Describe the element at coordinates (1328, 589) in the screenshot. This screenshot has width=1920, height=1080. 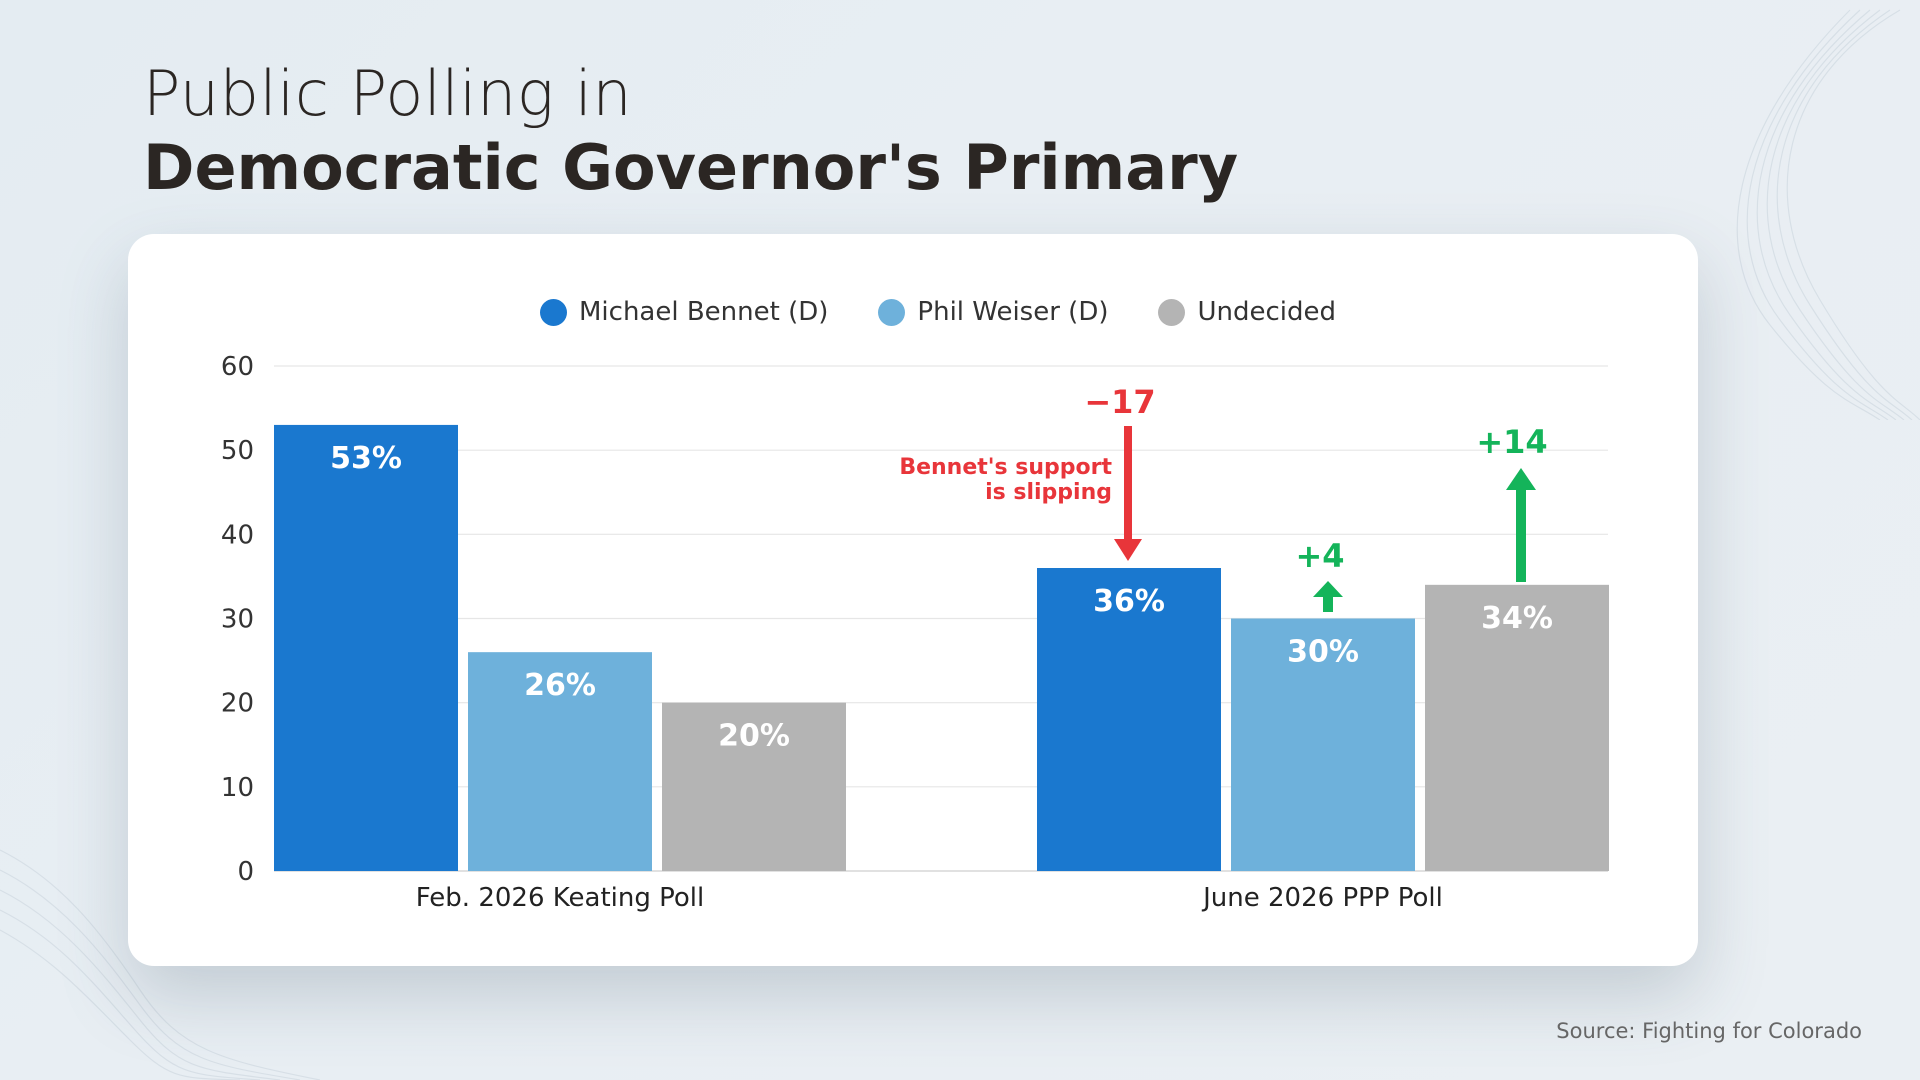
I see `weiser-increase-arrow-head` at that location.